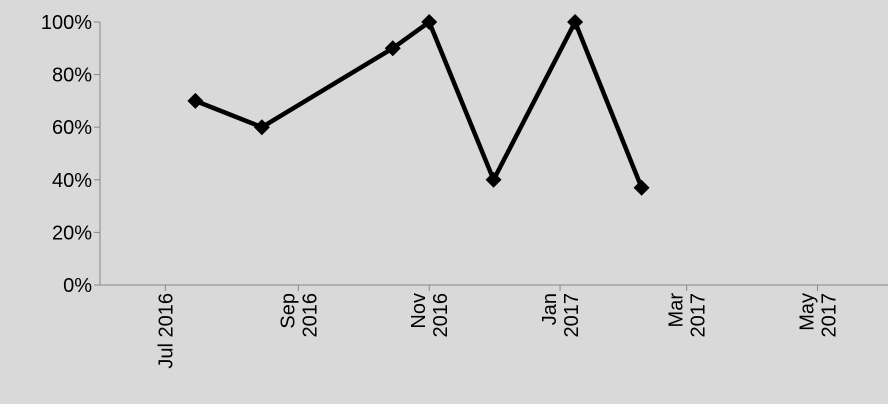 This screenshot has width=888, height=404. Describe the element at coordinates (72, 181) in the screenshot. I see `y-tick-label: 40%` at that location.